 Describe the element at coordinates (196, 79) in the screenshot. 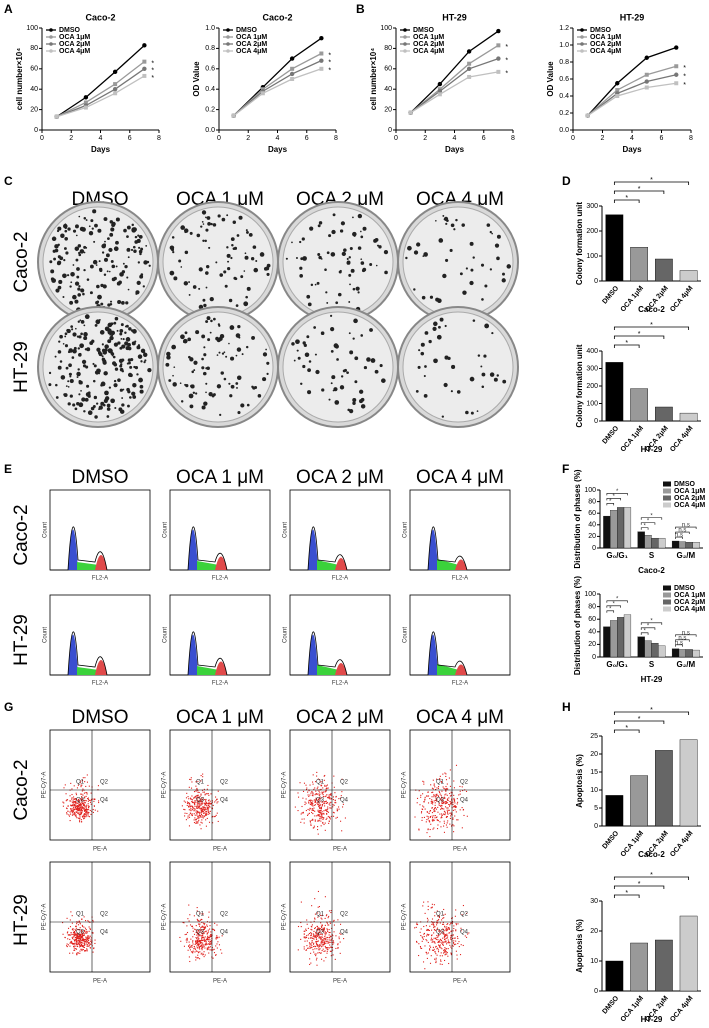

I see `y-axis-label: OD Value` at that location.